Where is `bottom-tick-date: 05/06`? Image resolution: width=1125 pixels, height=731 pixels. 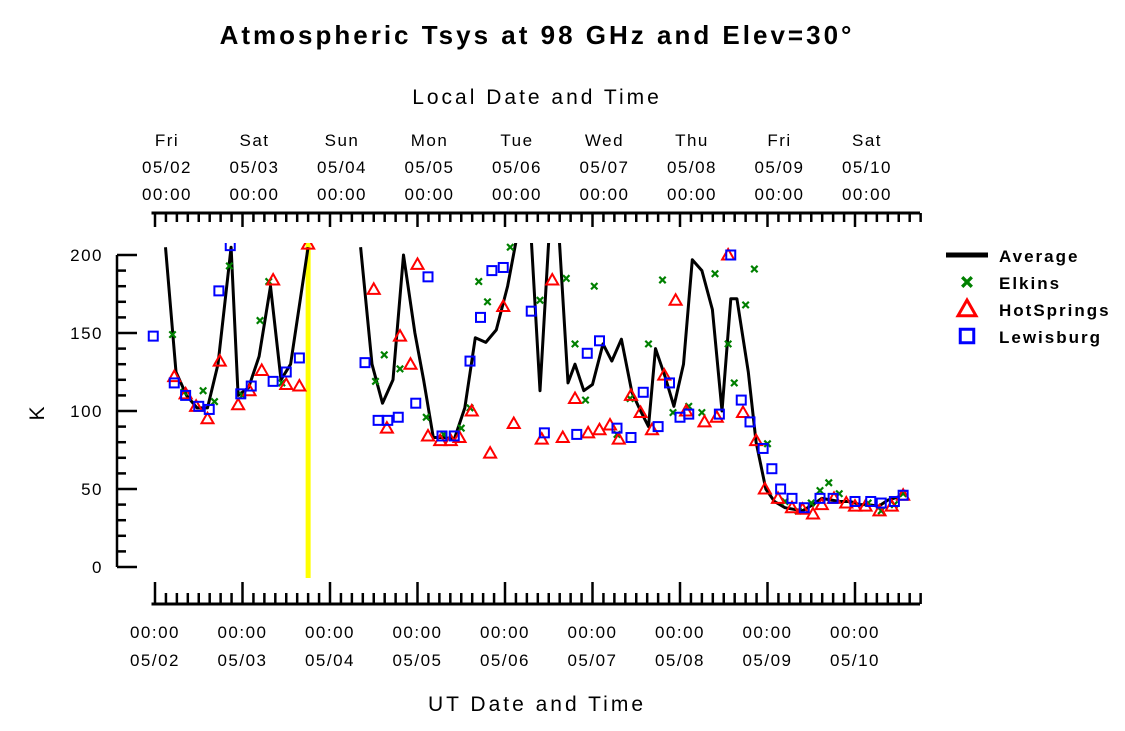 bottom-tick-date: 05/06 is located at coordinates (505, 660).